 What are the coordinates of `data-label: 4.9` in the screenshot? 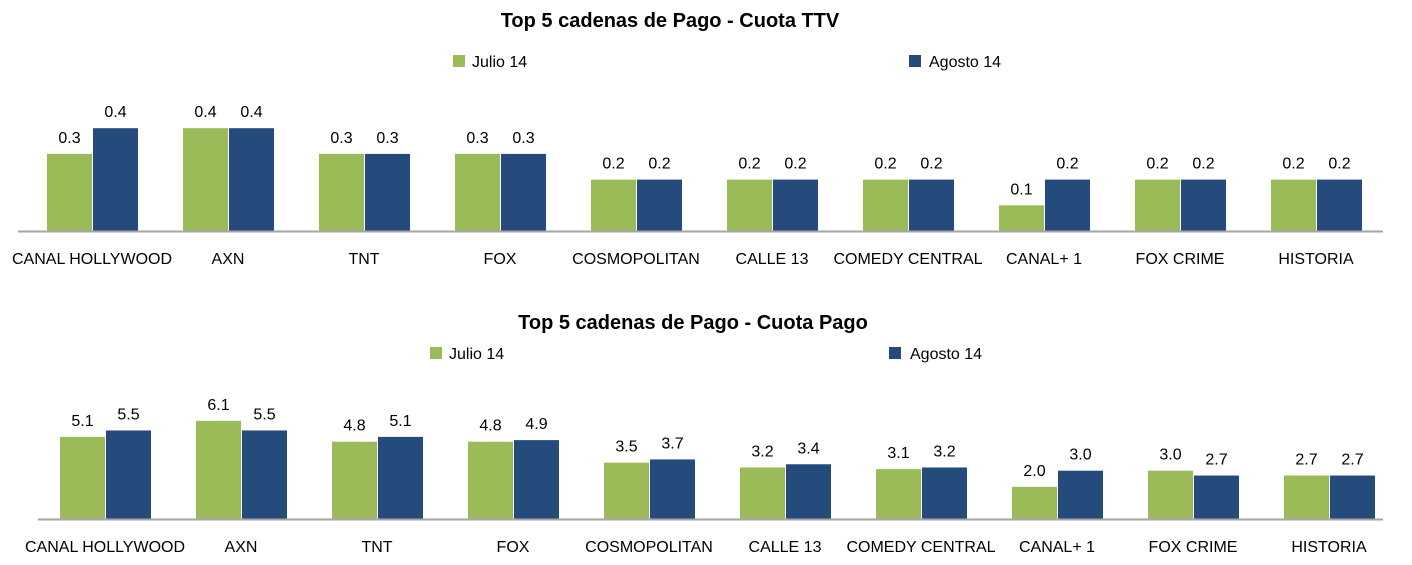 It's located at (536, 424).